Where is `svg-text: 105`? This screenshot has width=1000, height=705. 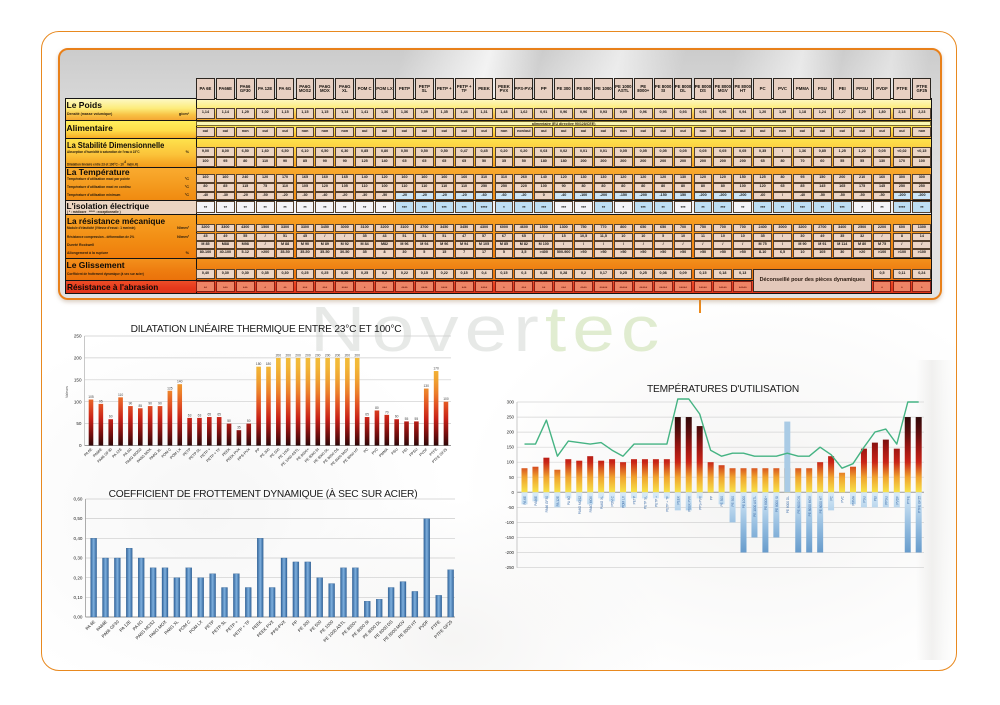
svg-text: 105 is located at coordinates (91, 397).